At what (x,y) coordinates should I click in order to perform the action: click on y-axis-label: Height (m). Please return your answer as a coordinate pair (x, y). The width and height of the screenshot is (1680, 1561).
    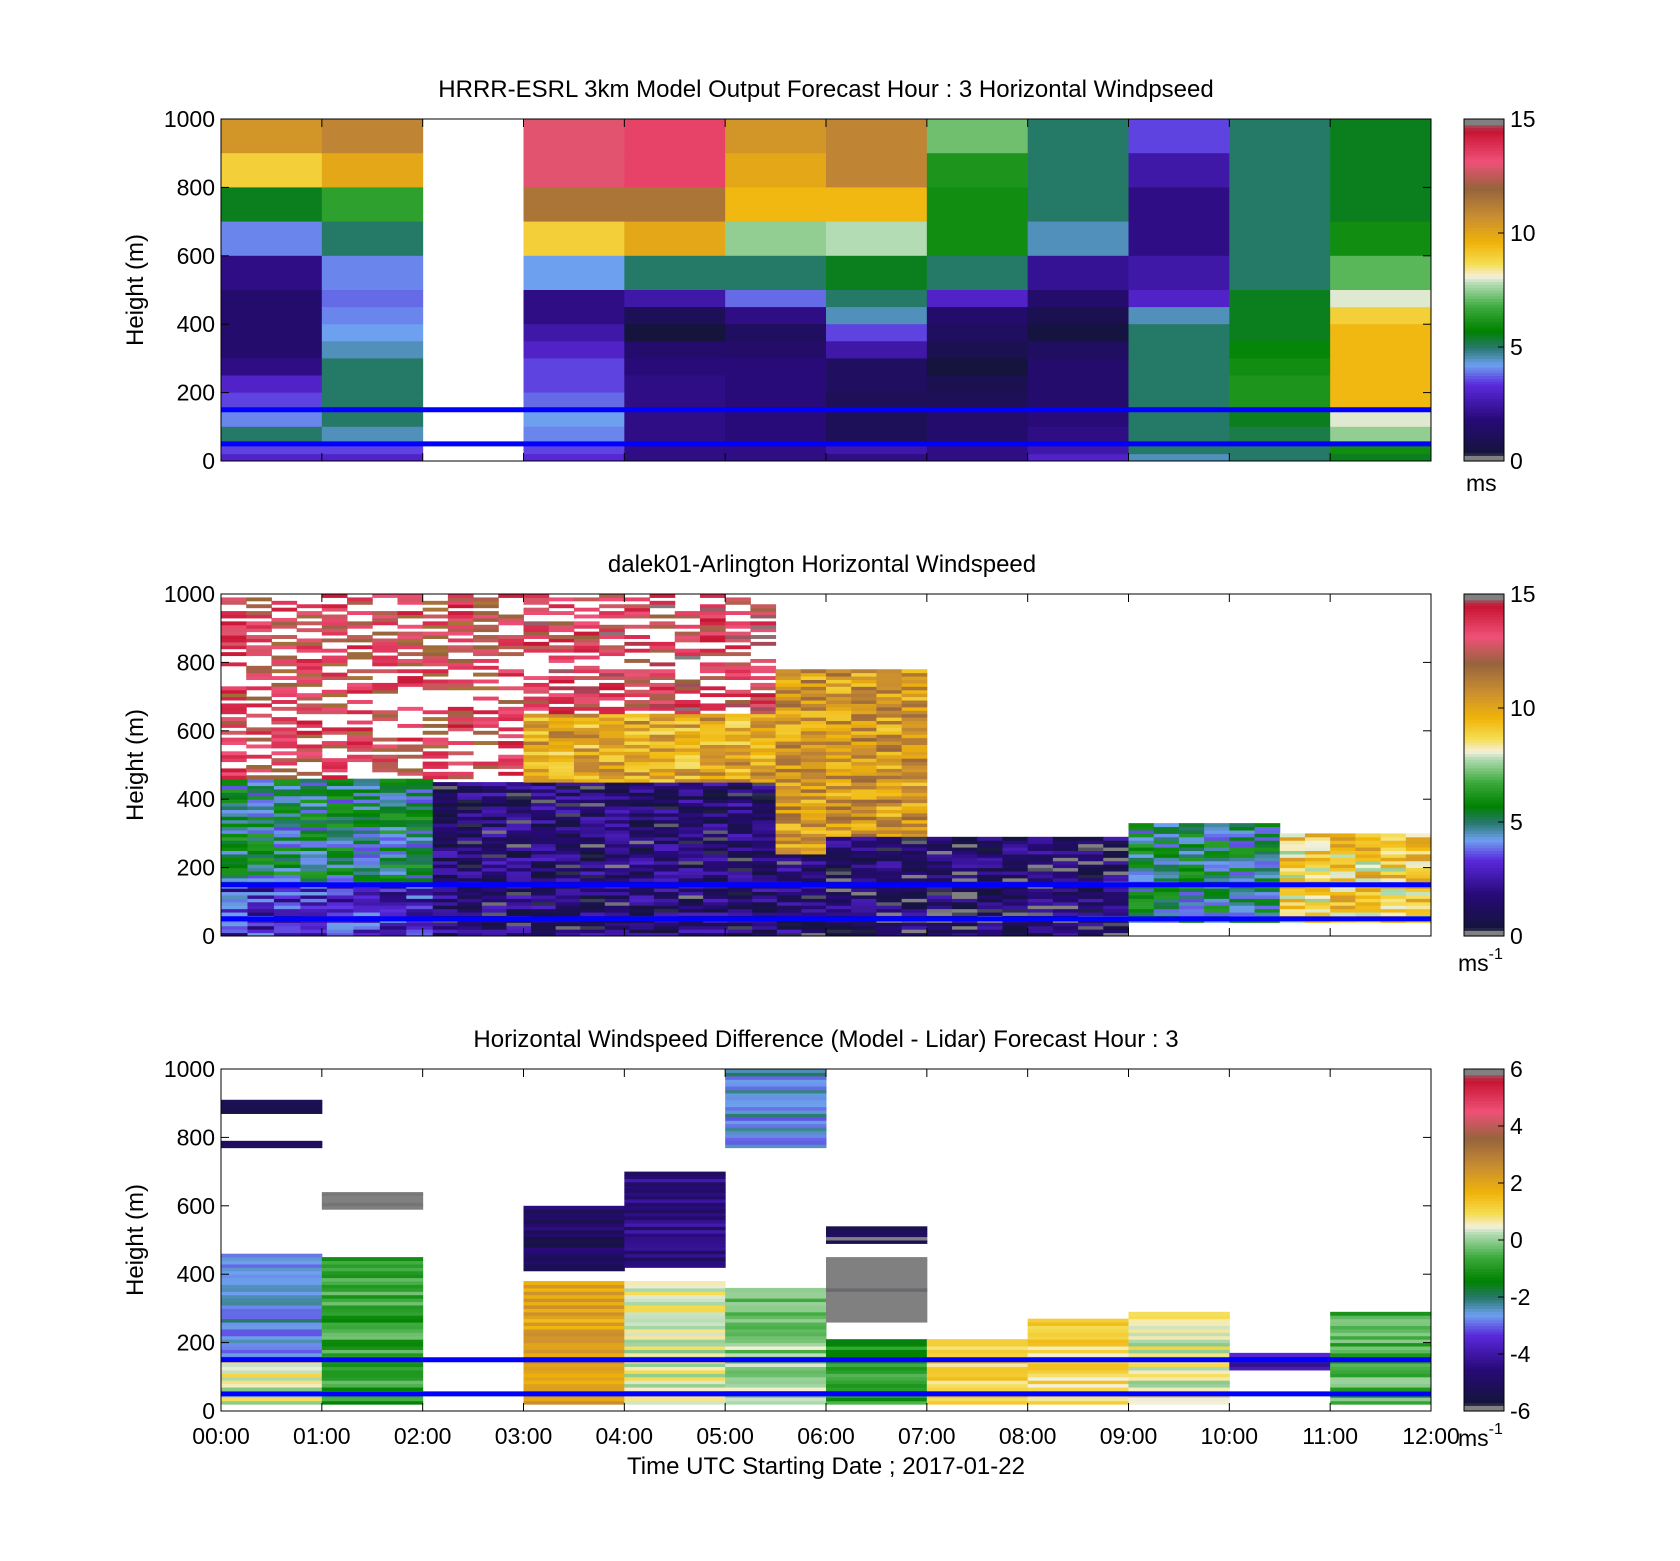
    Looking at the image, I should click on (135, 1240).